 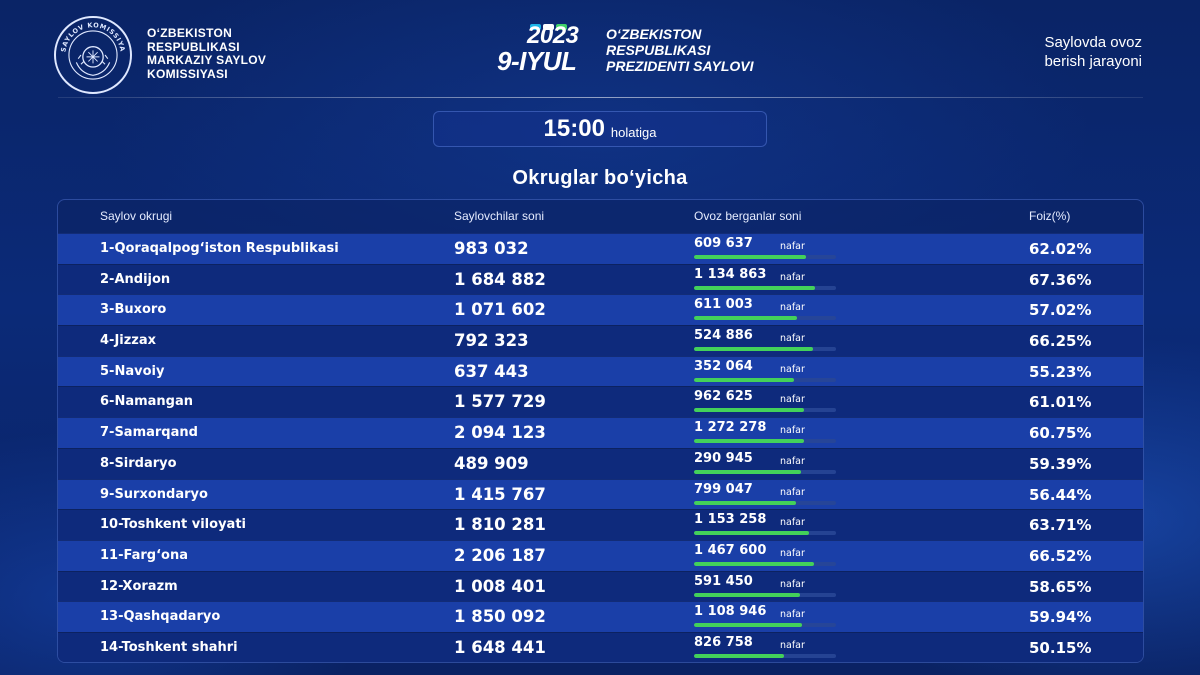 I want to click on table-row: 12-Xorazm 1 008 401 591 450 nafar 58.65%, so click(x=600, y=586).